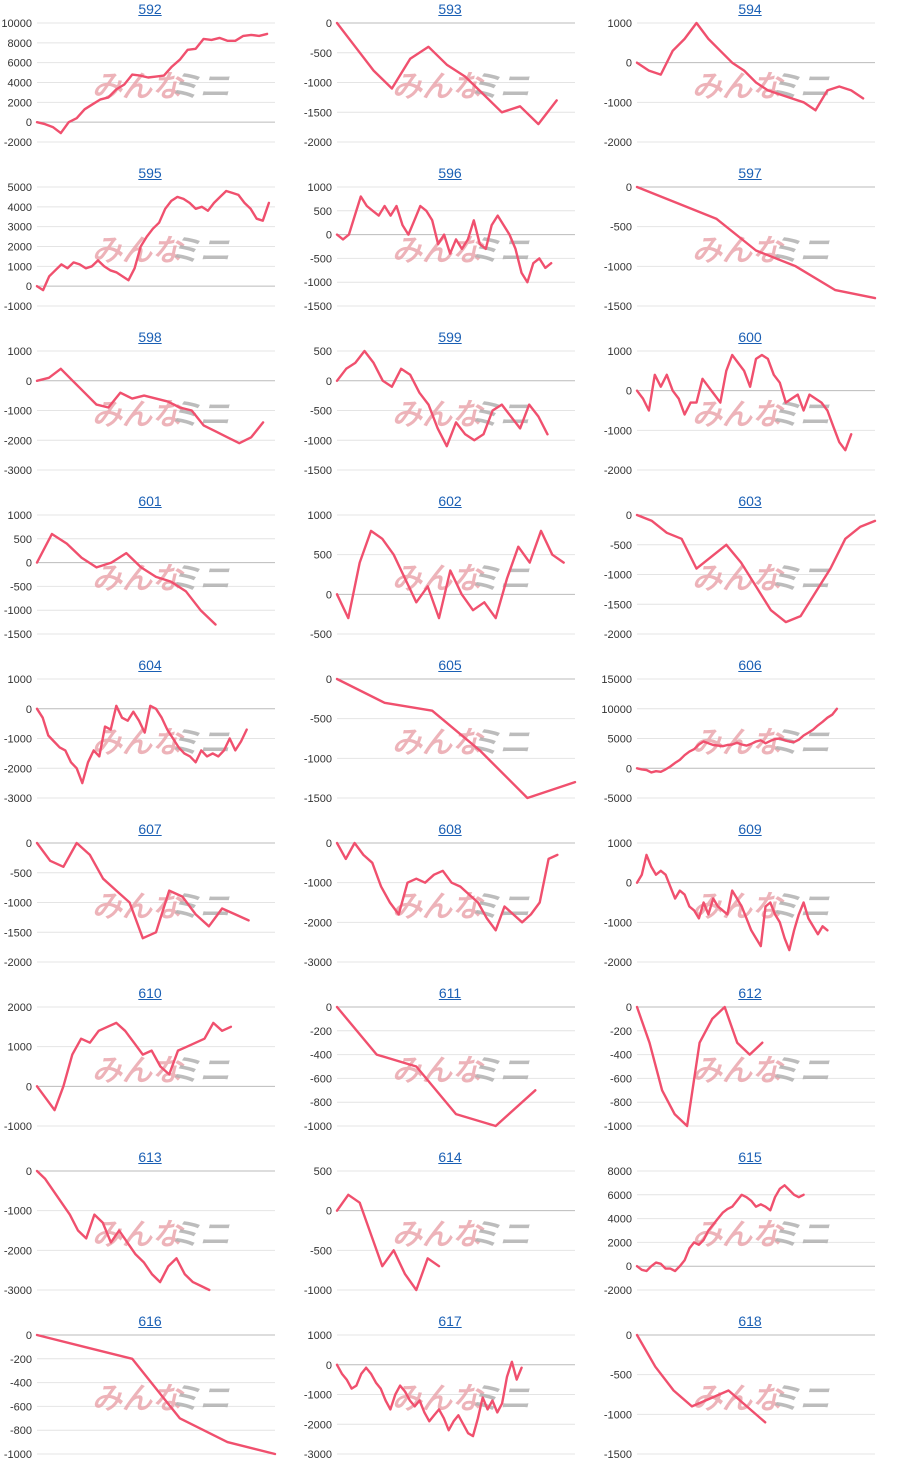 This screenshot has height=1476, width=900. What do you see at coordinates (450, 82) in the screenshot?
I see `chart-panel: 593 0 -500 -1000 -1500 -2000 みんな ミニ` at bounding box center [450, 82].